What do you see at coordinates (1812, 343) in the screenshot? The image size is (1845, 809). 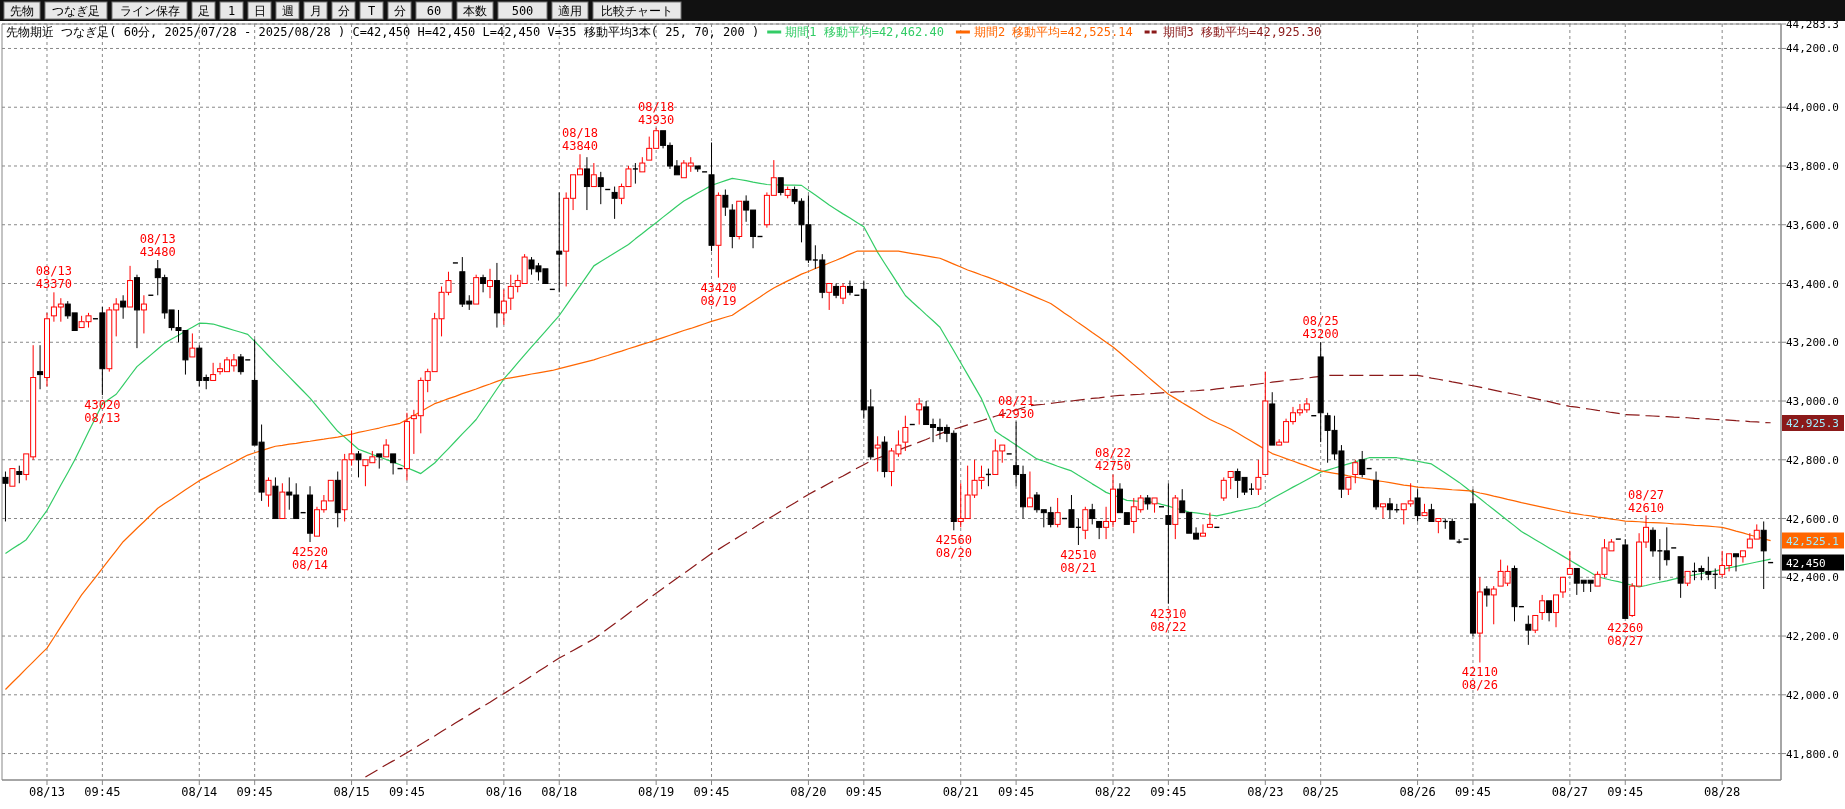 I see `y-tick-label: 43,200.0` at bounding box center [1812, 343].